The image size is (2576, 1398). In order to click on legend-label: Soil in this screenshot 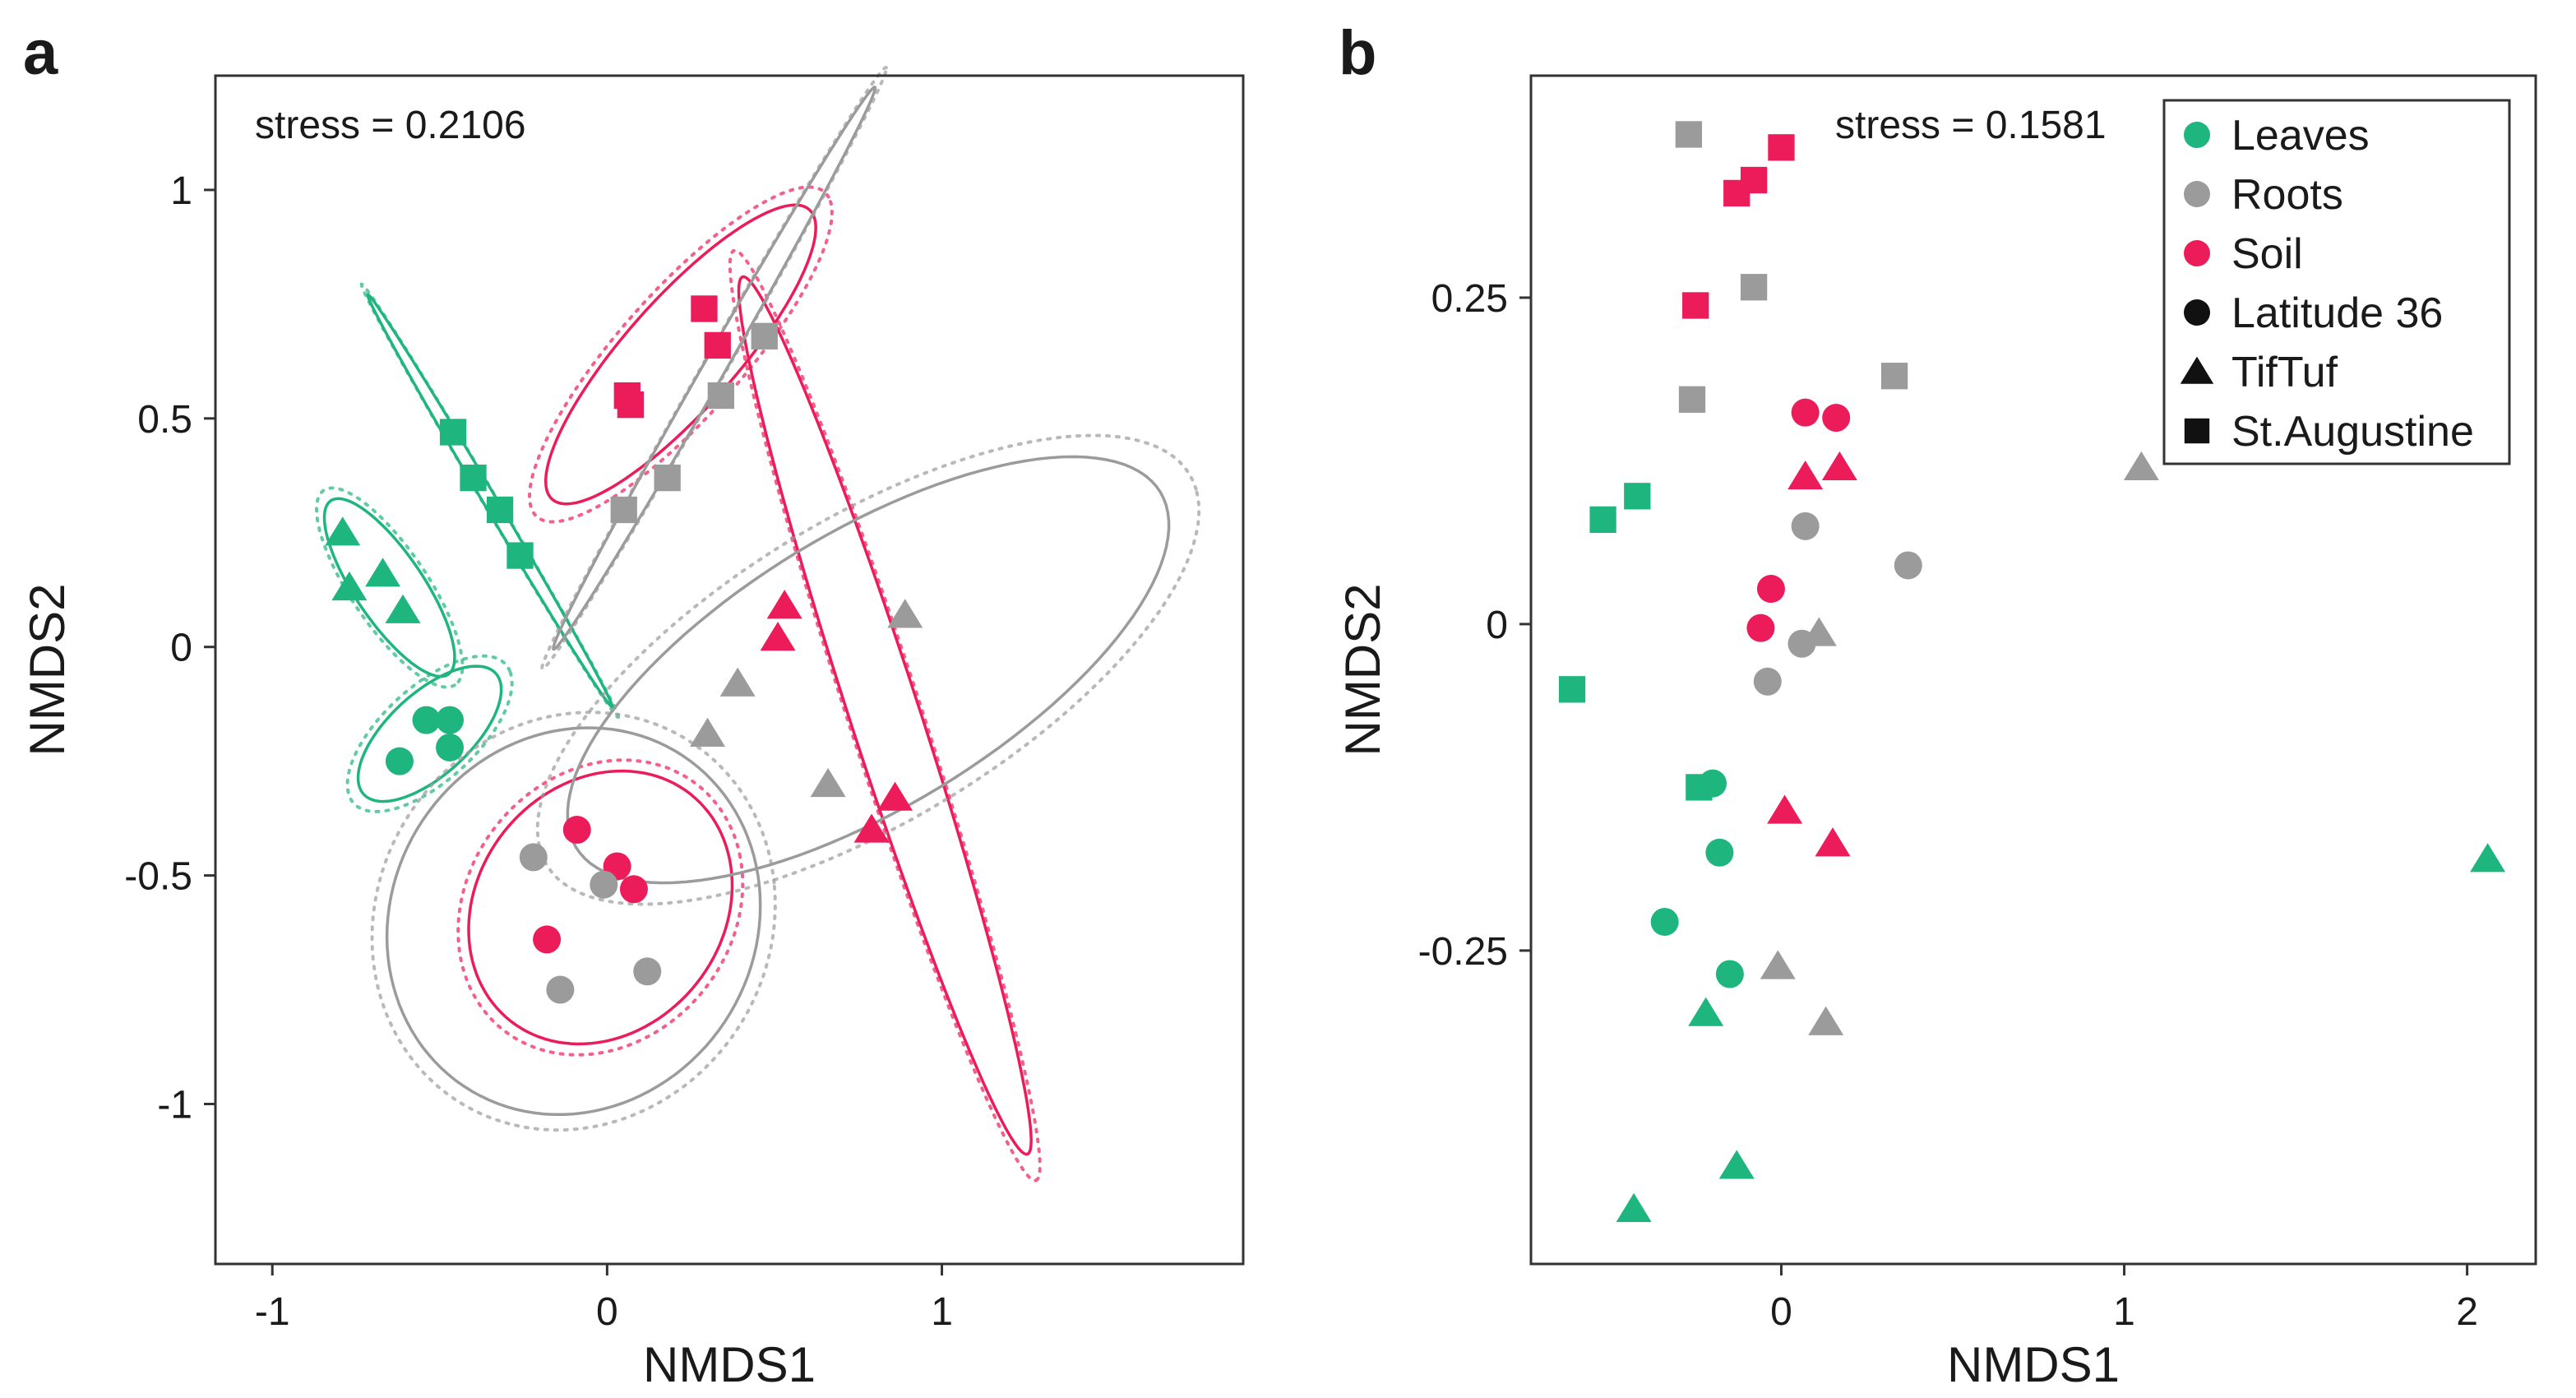, I will do `click(2267, 254)`.